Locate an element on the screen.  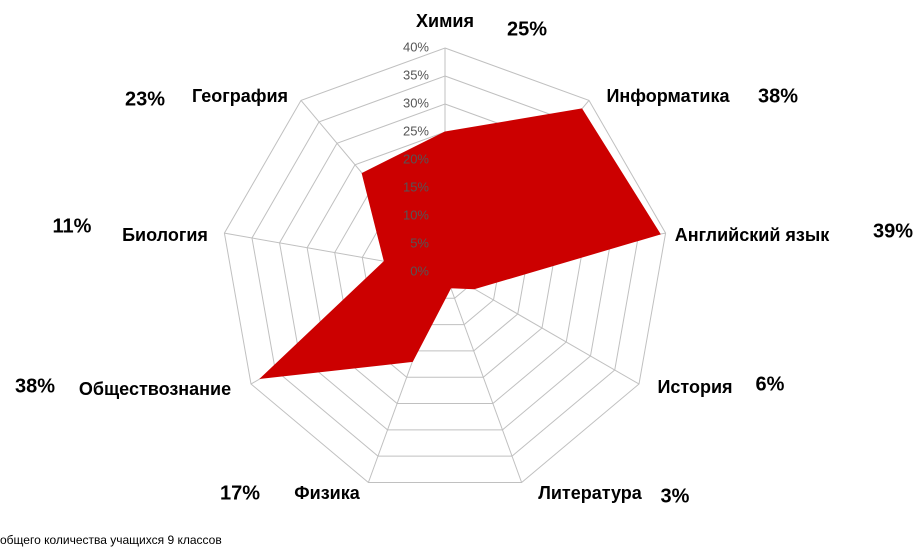
category-label: Химия is located at coordinates (445, 21).